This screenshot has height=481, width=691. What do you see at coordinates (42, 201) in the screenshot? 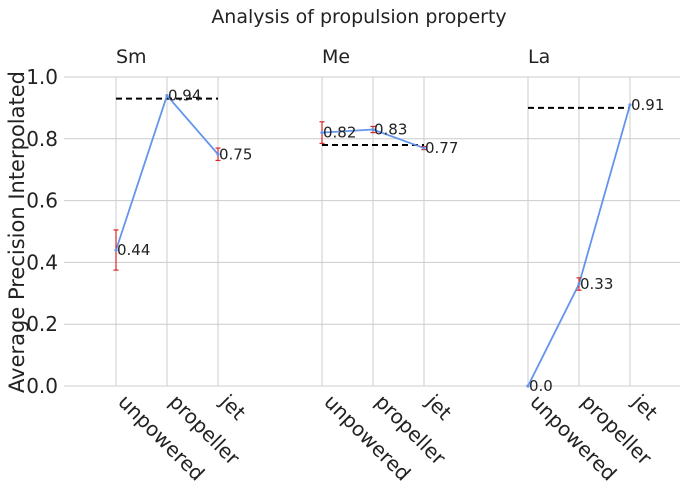
I see `y-tick-label: 0.6` at bounding box center [42, 201].